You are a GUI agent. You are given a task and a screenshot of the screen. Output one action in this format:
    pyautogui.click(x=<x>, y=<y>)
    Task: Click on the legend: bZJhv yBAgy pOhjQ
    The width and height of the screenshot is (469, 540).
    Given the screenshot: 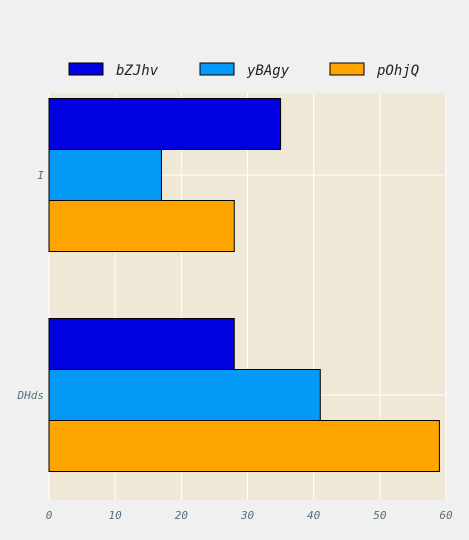 What is the action you would take?
    pyautogui.click(x=243, y=70)
    